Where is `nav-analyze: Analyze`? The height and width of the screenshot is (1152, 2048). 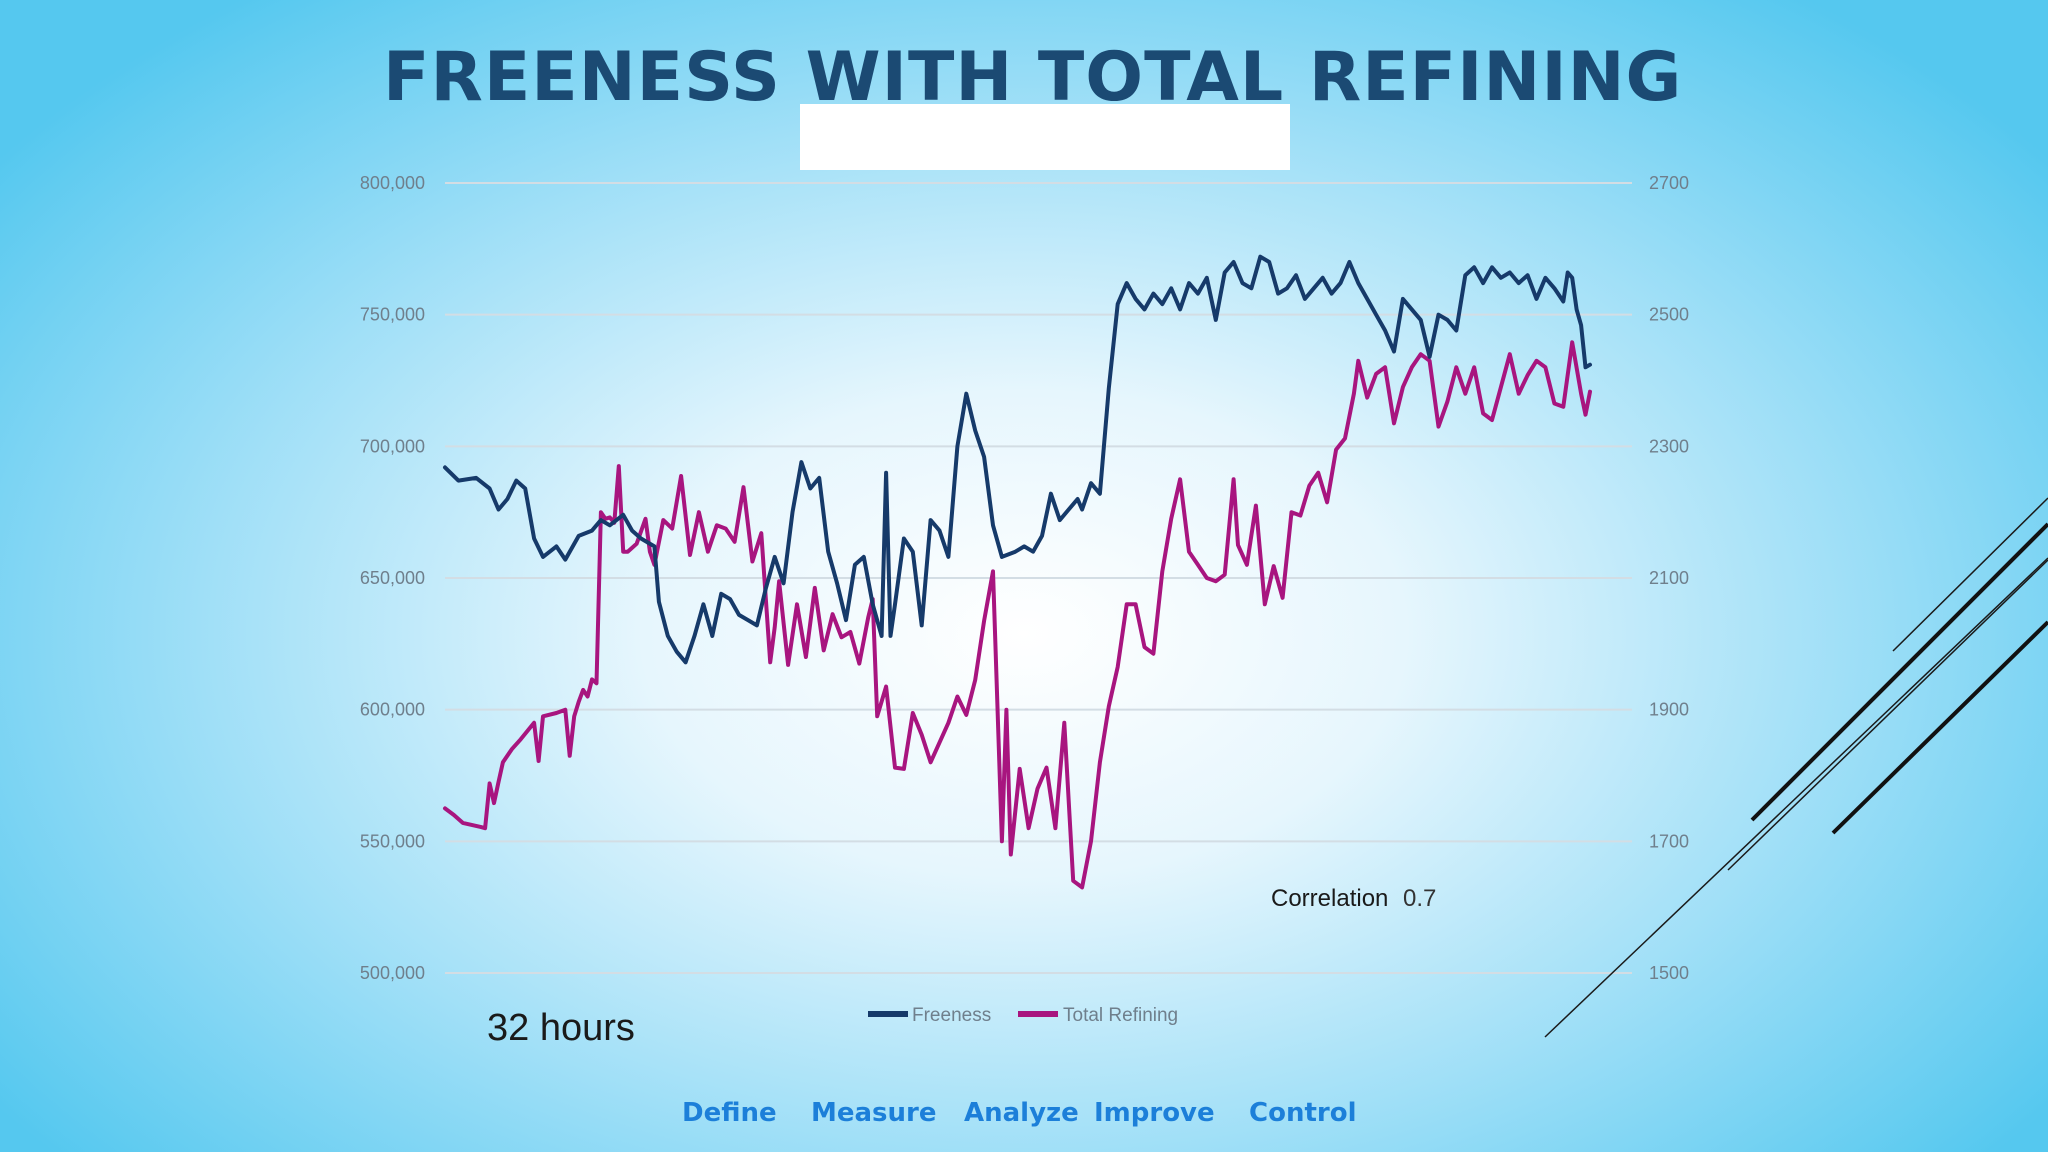 nav-analyze: Analyze is located at coordinates (1021, 1113).